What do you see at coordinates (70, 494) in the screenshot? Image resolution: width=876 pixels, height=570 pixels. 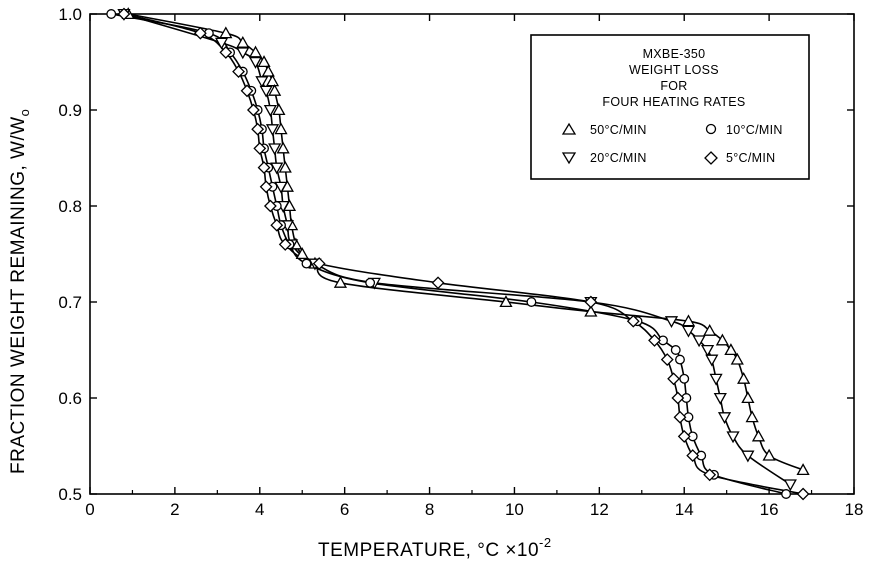 I see `y-tick-label: 0.5` at bounding box center [70, 494].